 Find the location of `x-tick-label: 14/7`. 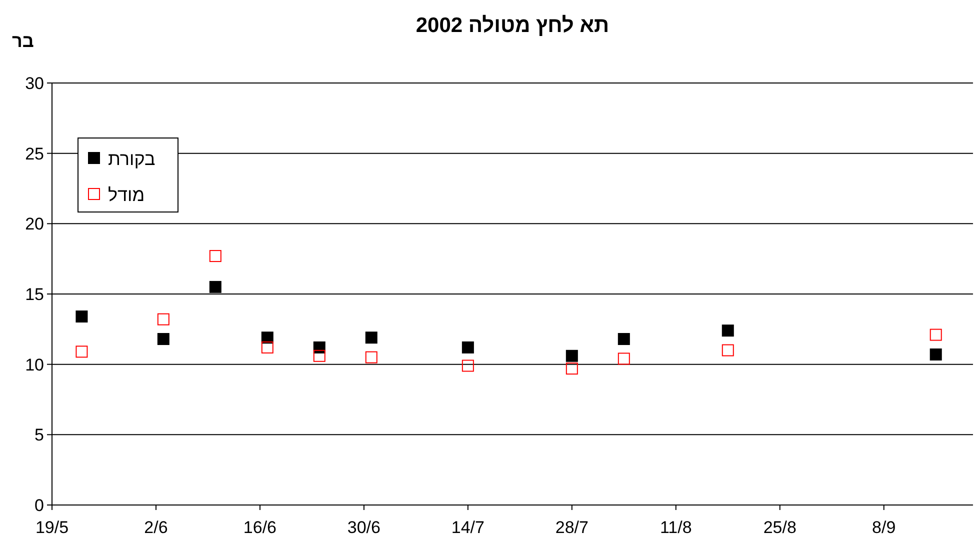

x-tick-label: 14/7 is located at coordinates (467, 527).